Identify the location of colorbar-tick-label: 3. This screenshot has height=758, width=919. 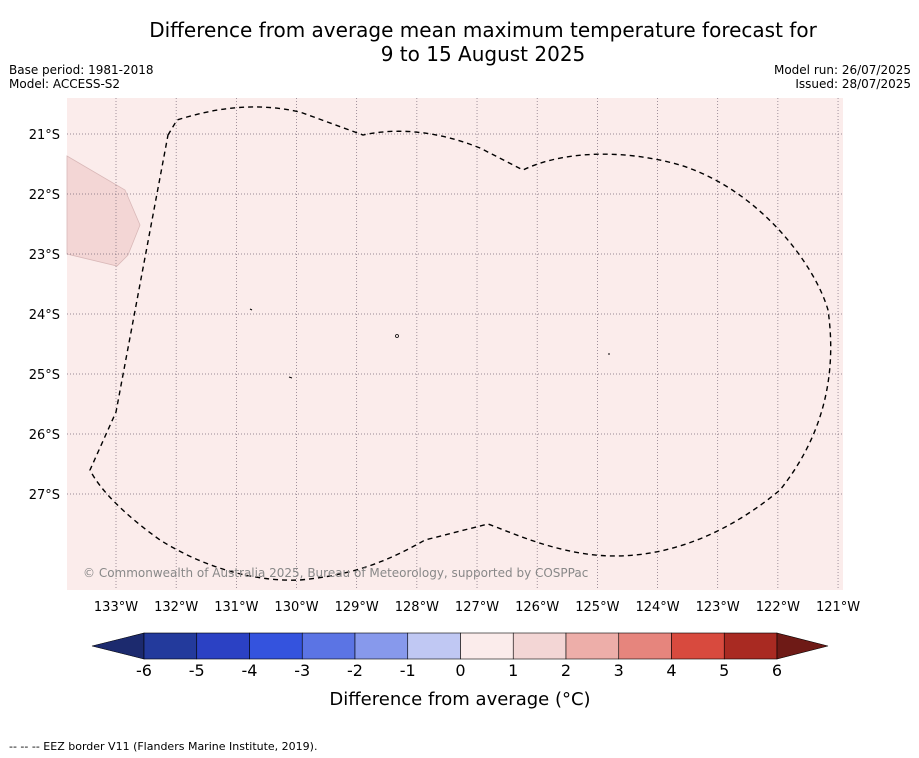
(619, 670).